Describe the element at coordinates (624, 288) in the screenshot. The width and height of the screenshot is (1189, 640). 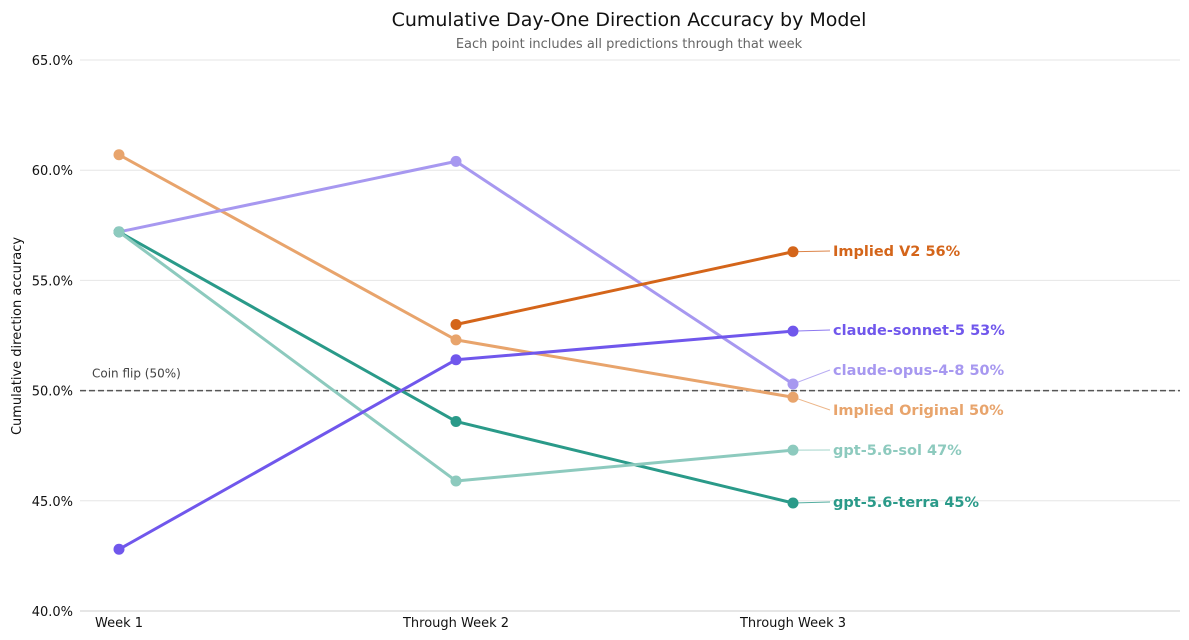
I see `series-line-implied-v2` at that location.